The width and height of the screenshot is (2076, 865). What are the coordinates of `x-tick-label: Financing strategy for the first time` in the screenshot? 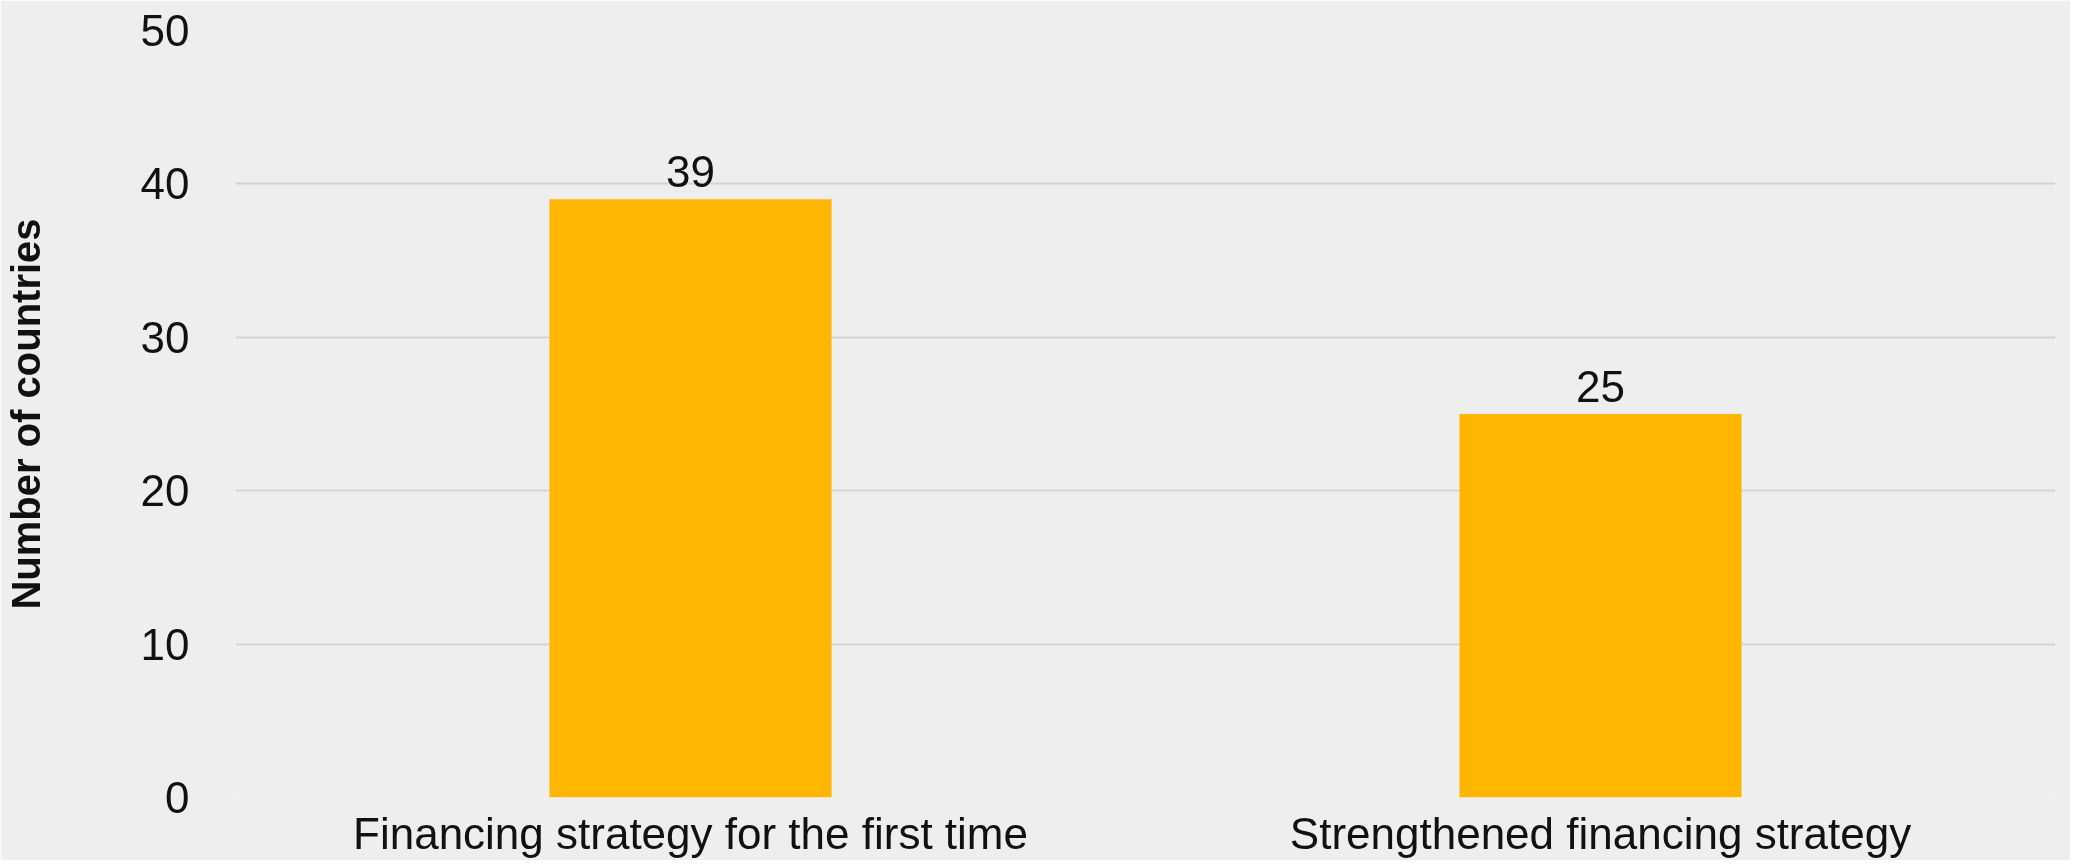 It's located at (690, 833).